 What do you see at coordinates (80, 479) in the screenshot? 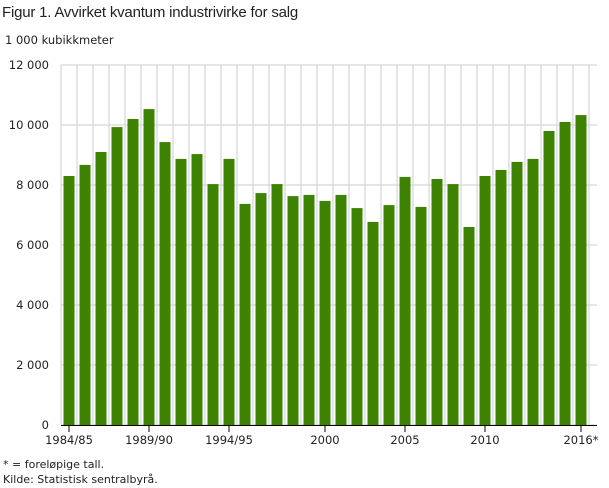
I see `footnote-source: Kilde: Statistisk sentralbyrå.` at bounding box center [80, 479].